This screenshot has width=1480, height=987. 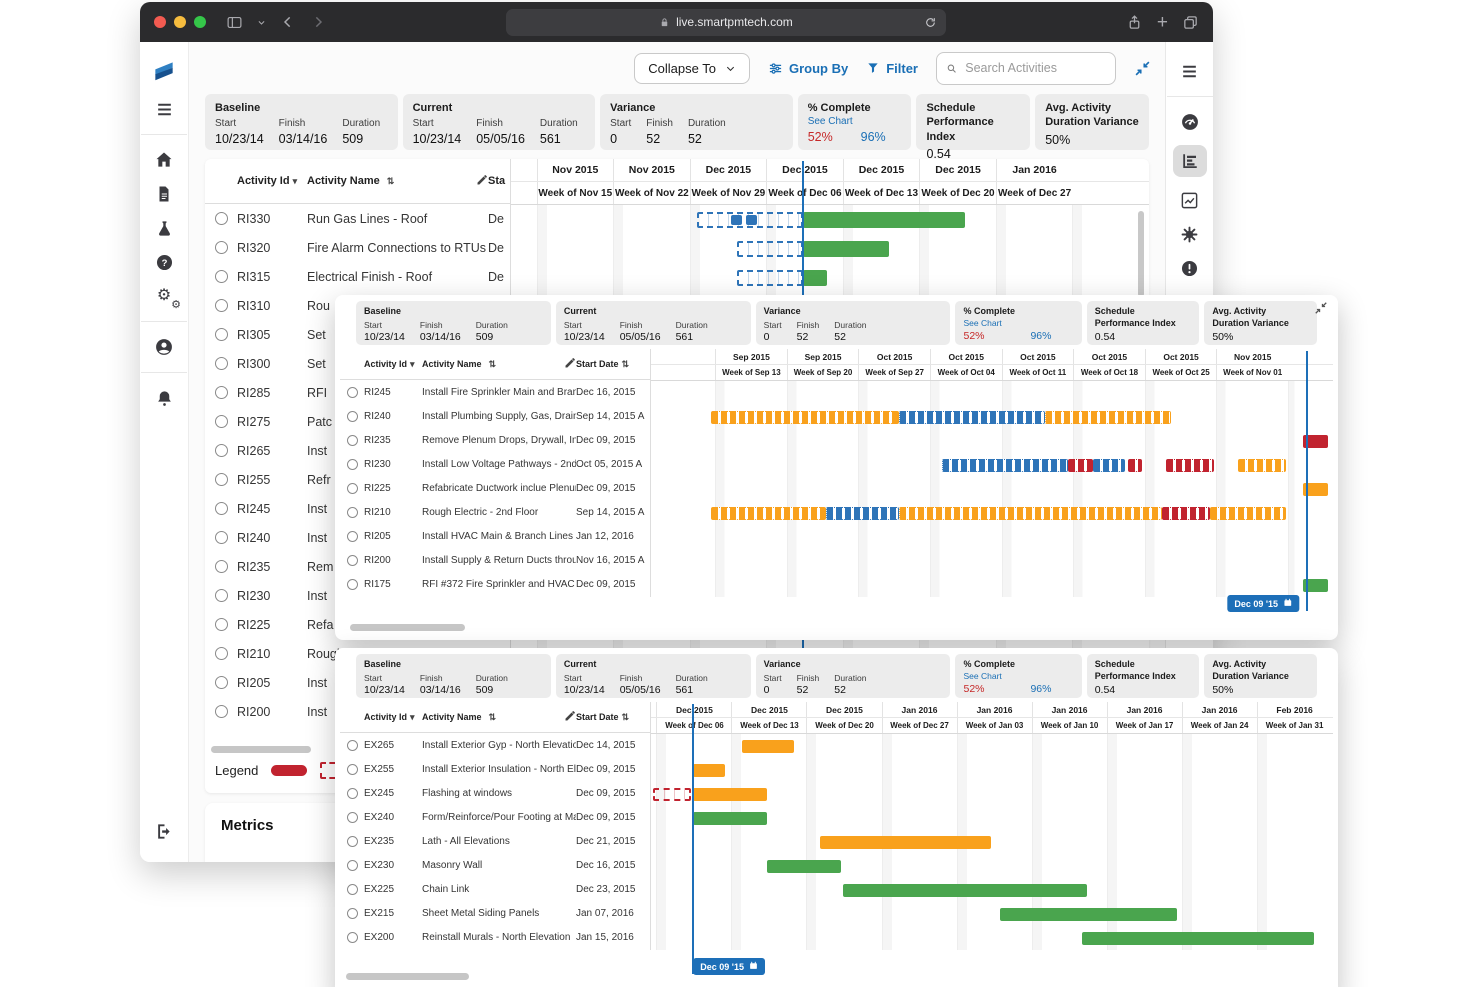 What do you see at coordinates (357, 711) in the screenshot?
I see `activity-row: RI200 Inst` at bounding box center [357, 711].